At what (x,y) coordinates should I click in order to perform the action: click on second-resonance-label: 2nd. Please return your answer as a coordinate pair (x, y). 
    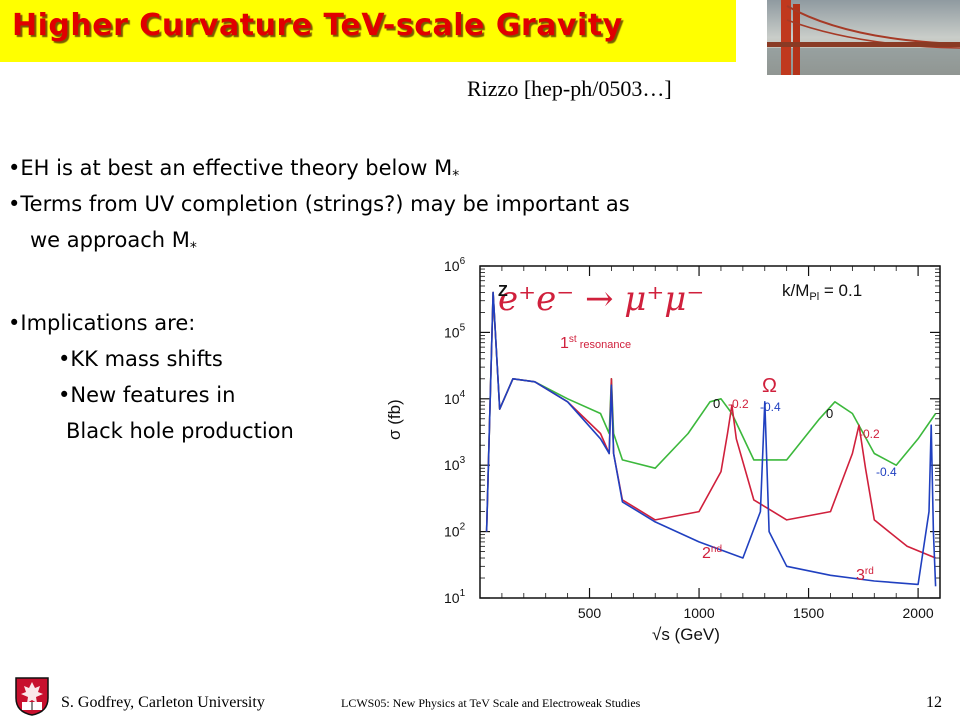
    Looking at the image, I should click on (712, 553).